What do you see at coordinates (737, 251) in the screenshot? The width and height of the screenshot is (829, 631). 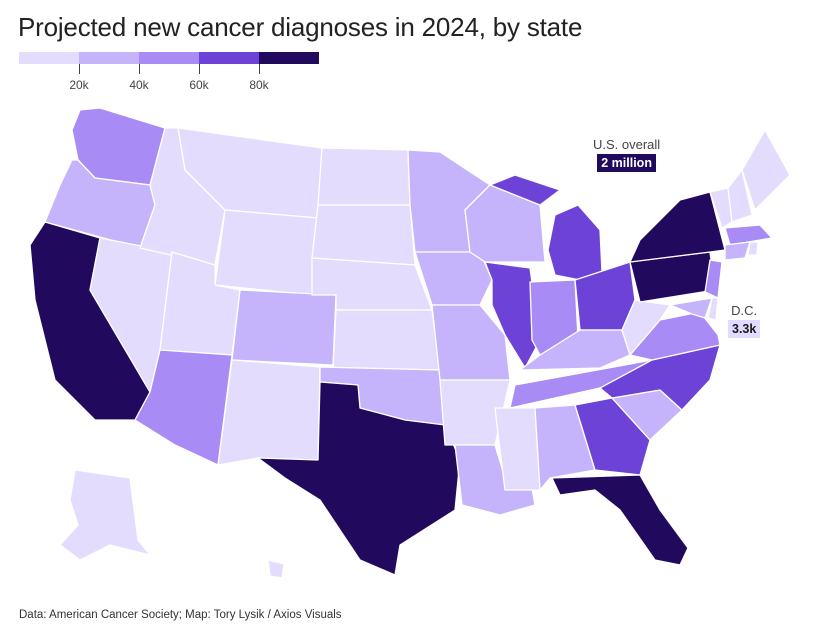 I see `state-connecticut` at bounding box center [737, 251].